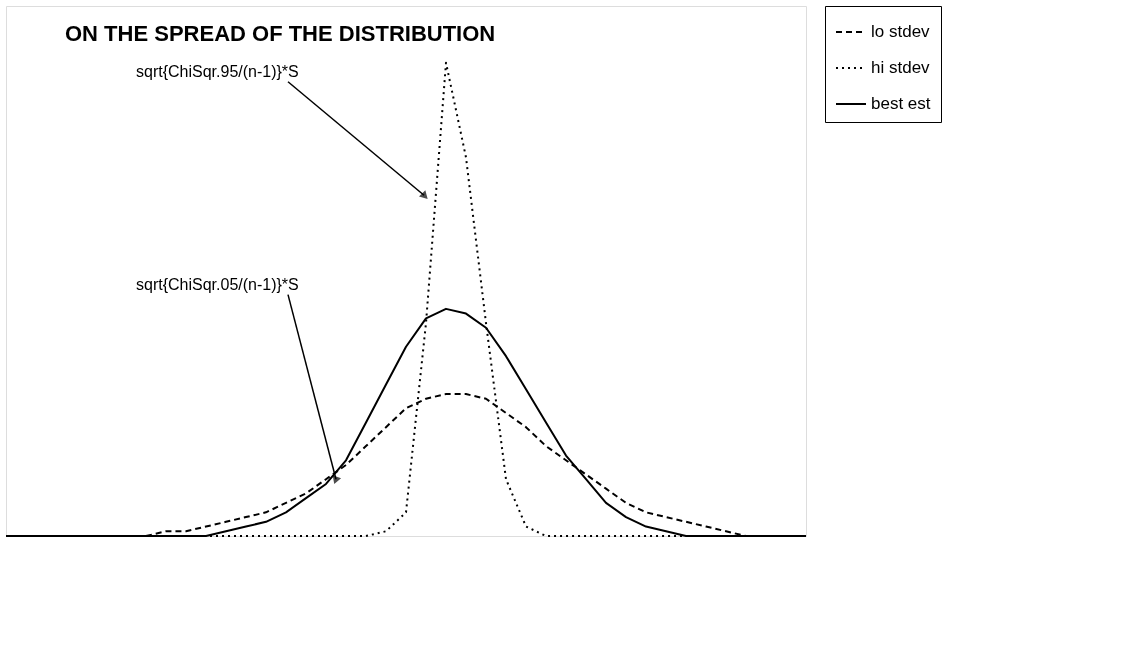 This screenshot has width=1136, height=662. Describe the element at coordinates (280, 33) in the screenshot. I see `chart-title: ON THE SPREAD OF THE DISTRIBUTION` at that location.